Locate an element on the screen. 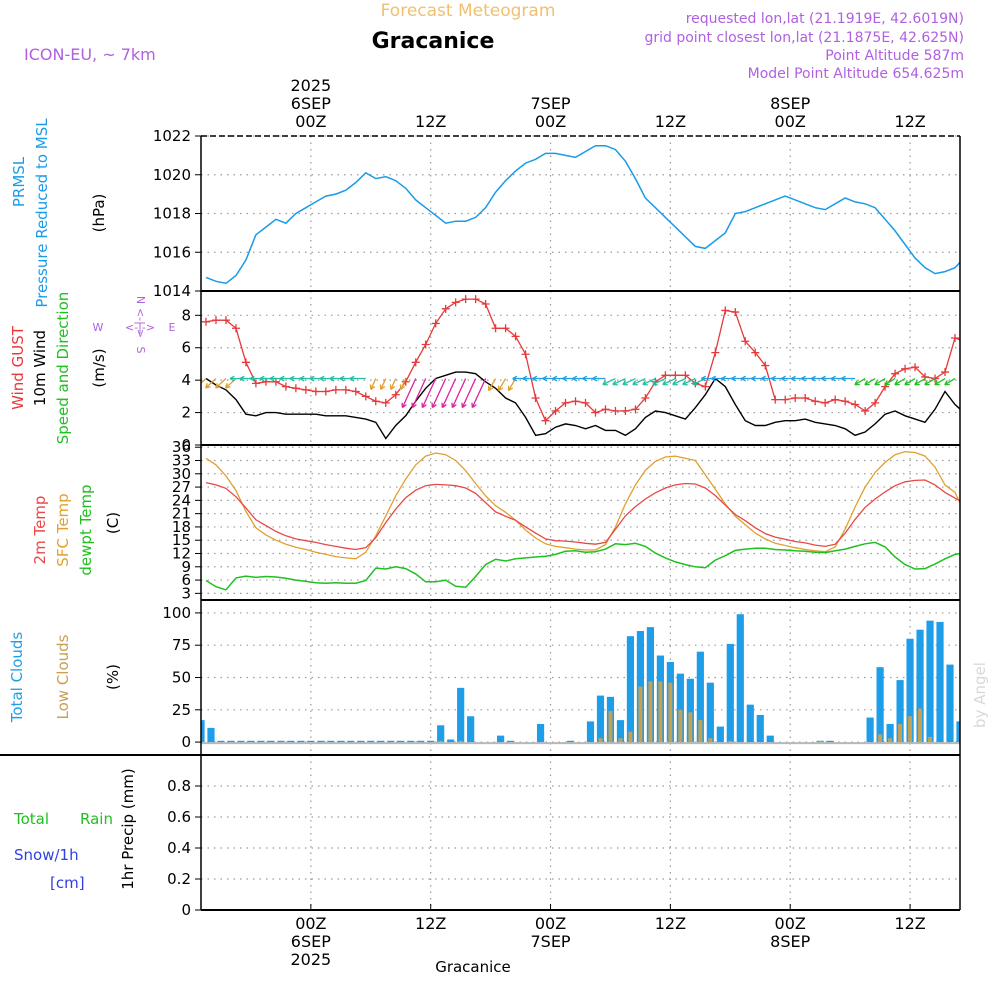 The width and height of the screenshot is (1000, 1000). grid-pressure: 1014 1016 1018 1020 1022 is located at coordinates (556, 213).